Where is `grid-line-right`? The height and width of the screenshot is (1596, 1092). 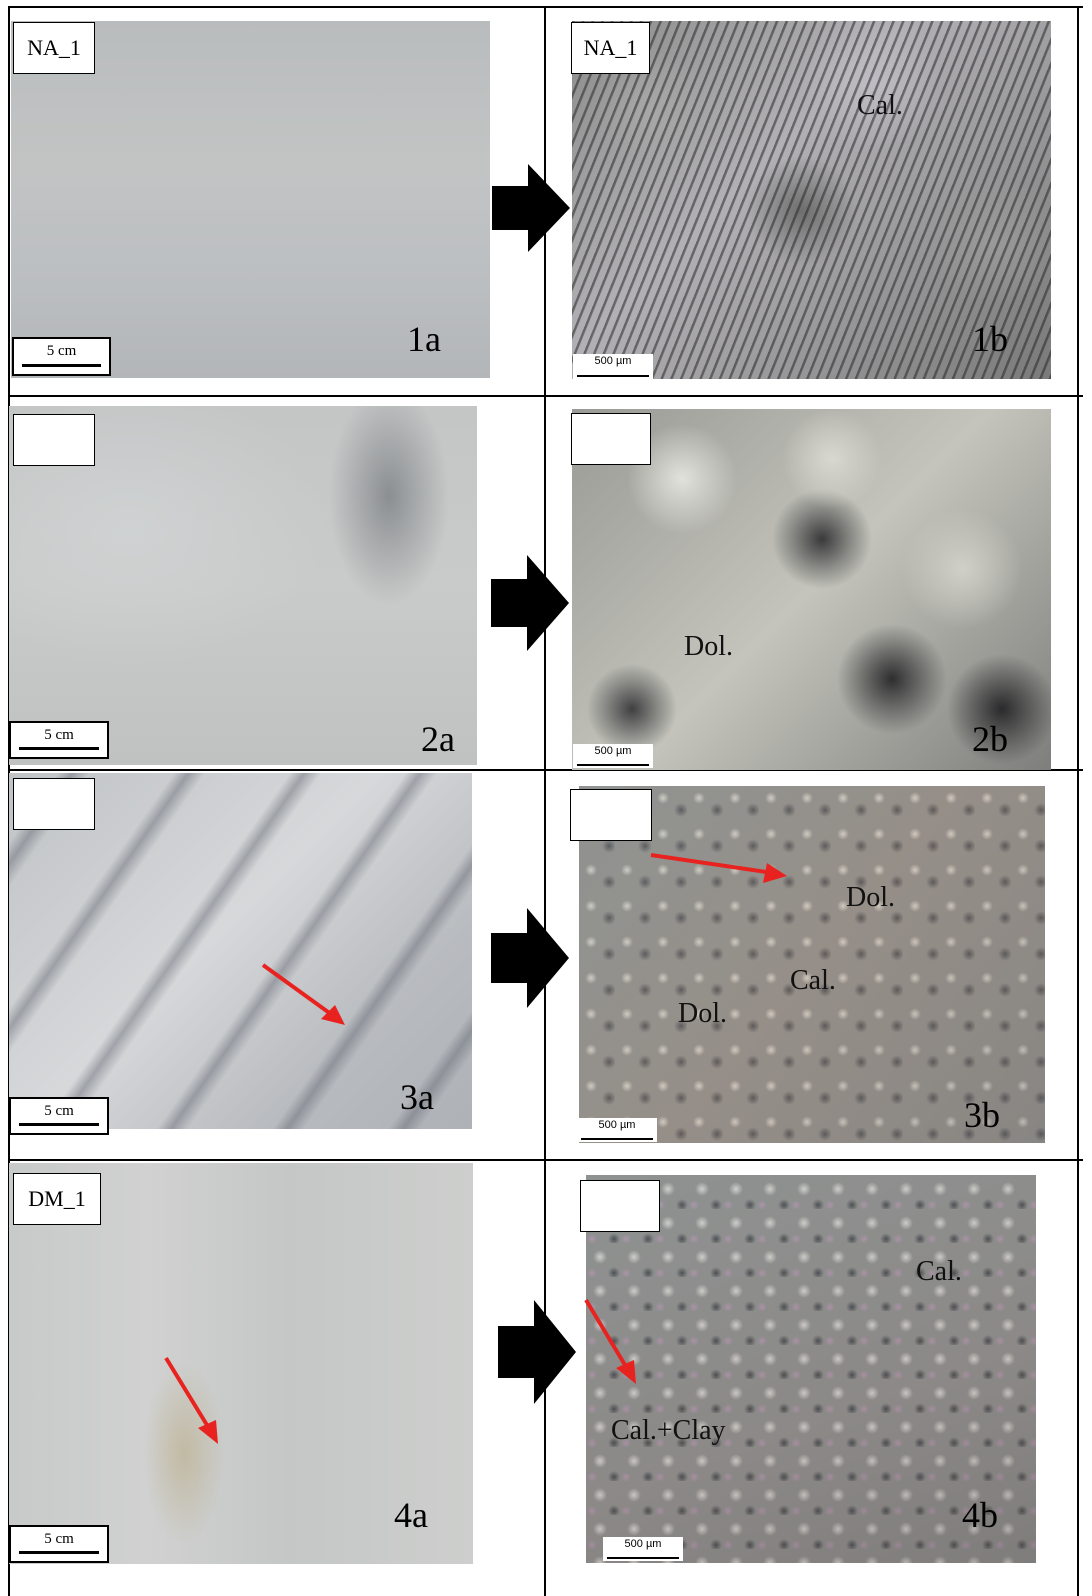 grid-line-right is located at coordinates (1078, 801).